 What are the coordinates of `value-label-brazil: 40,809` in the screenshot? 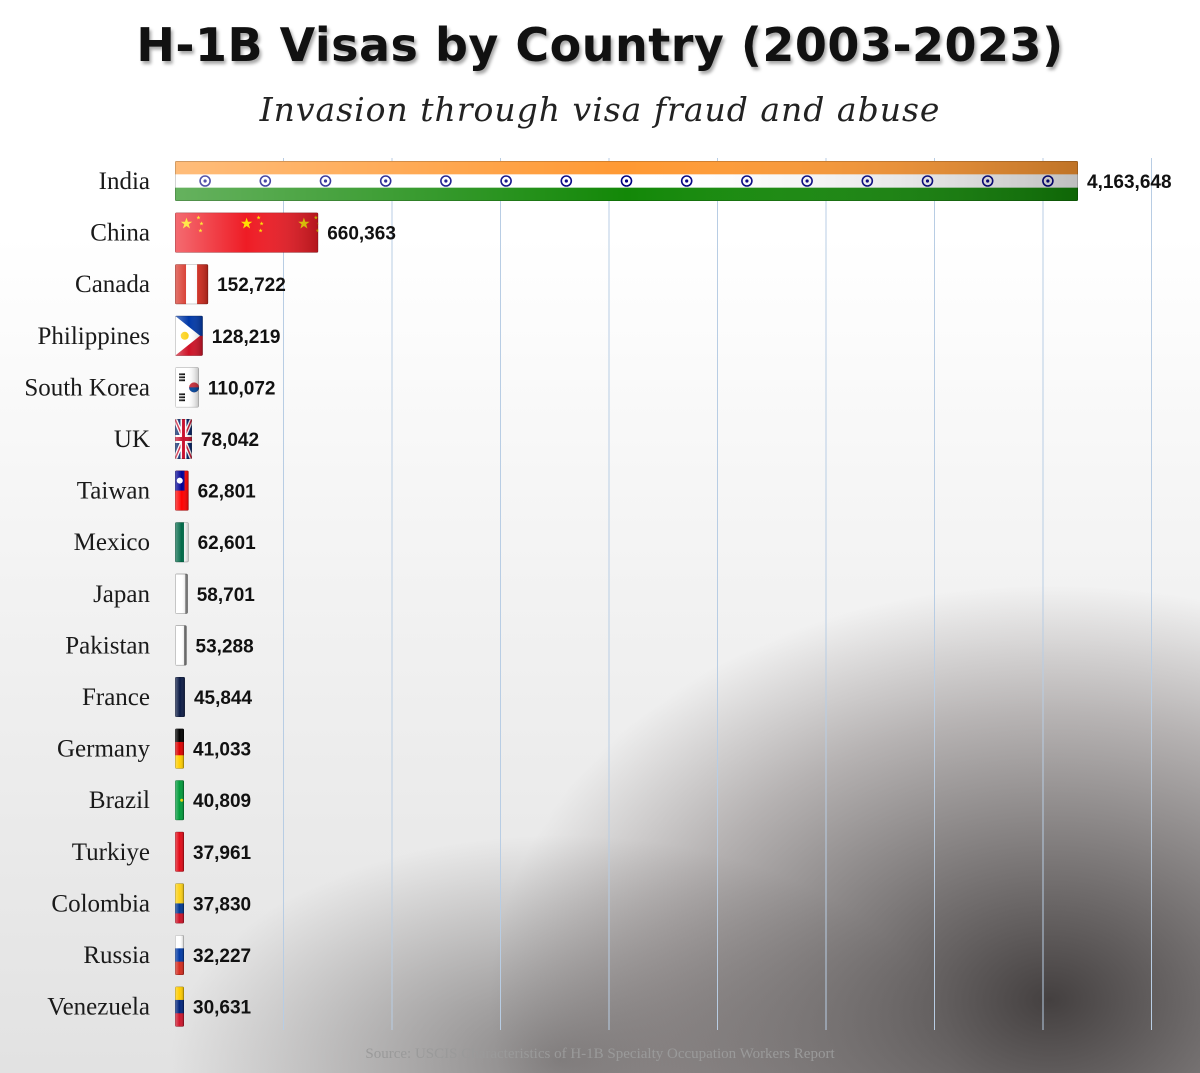 It's located at (222, 801).